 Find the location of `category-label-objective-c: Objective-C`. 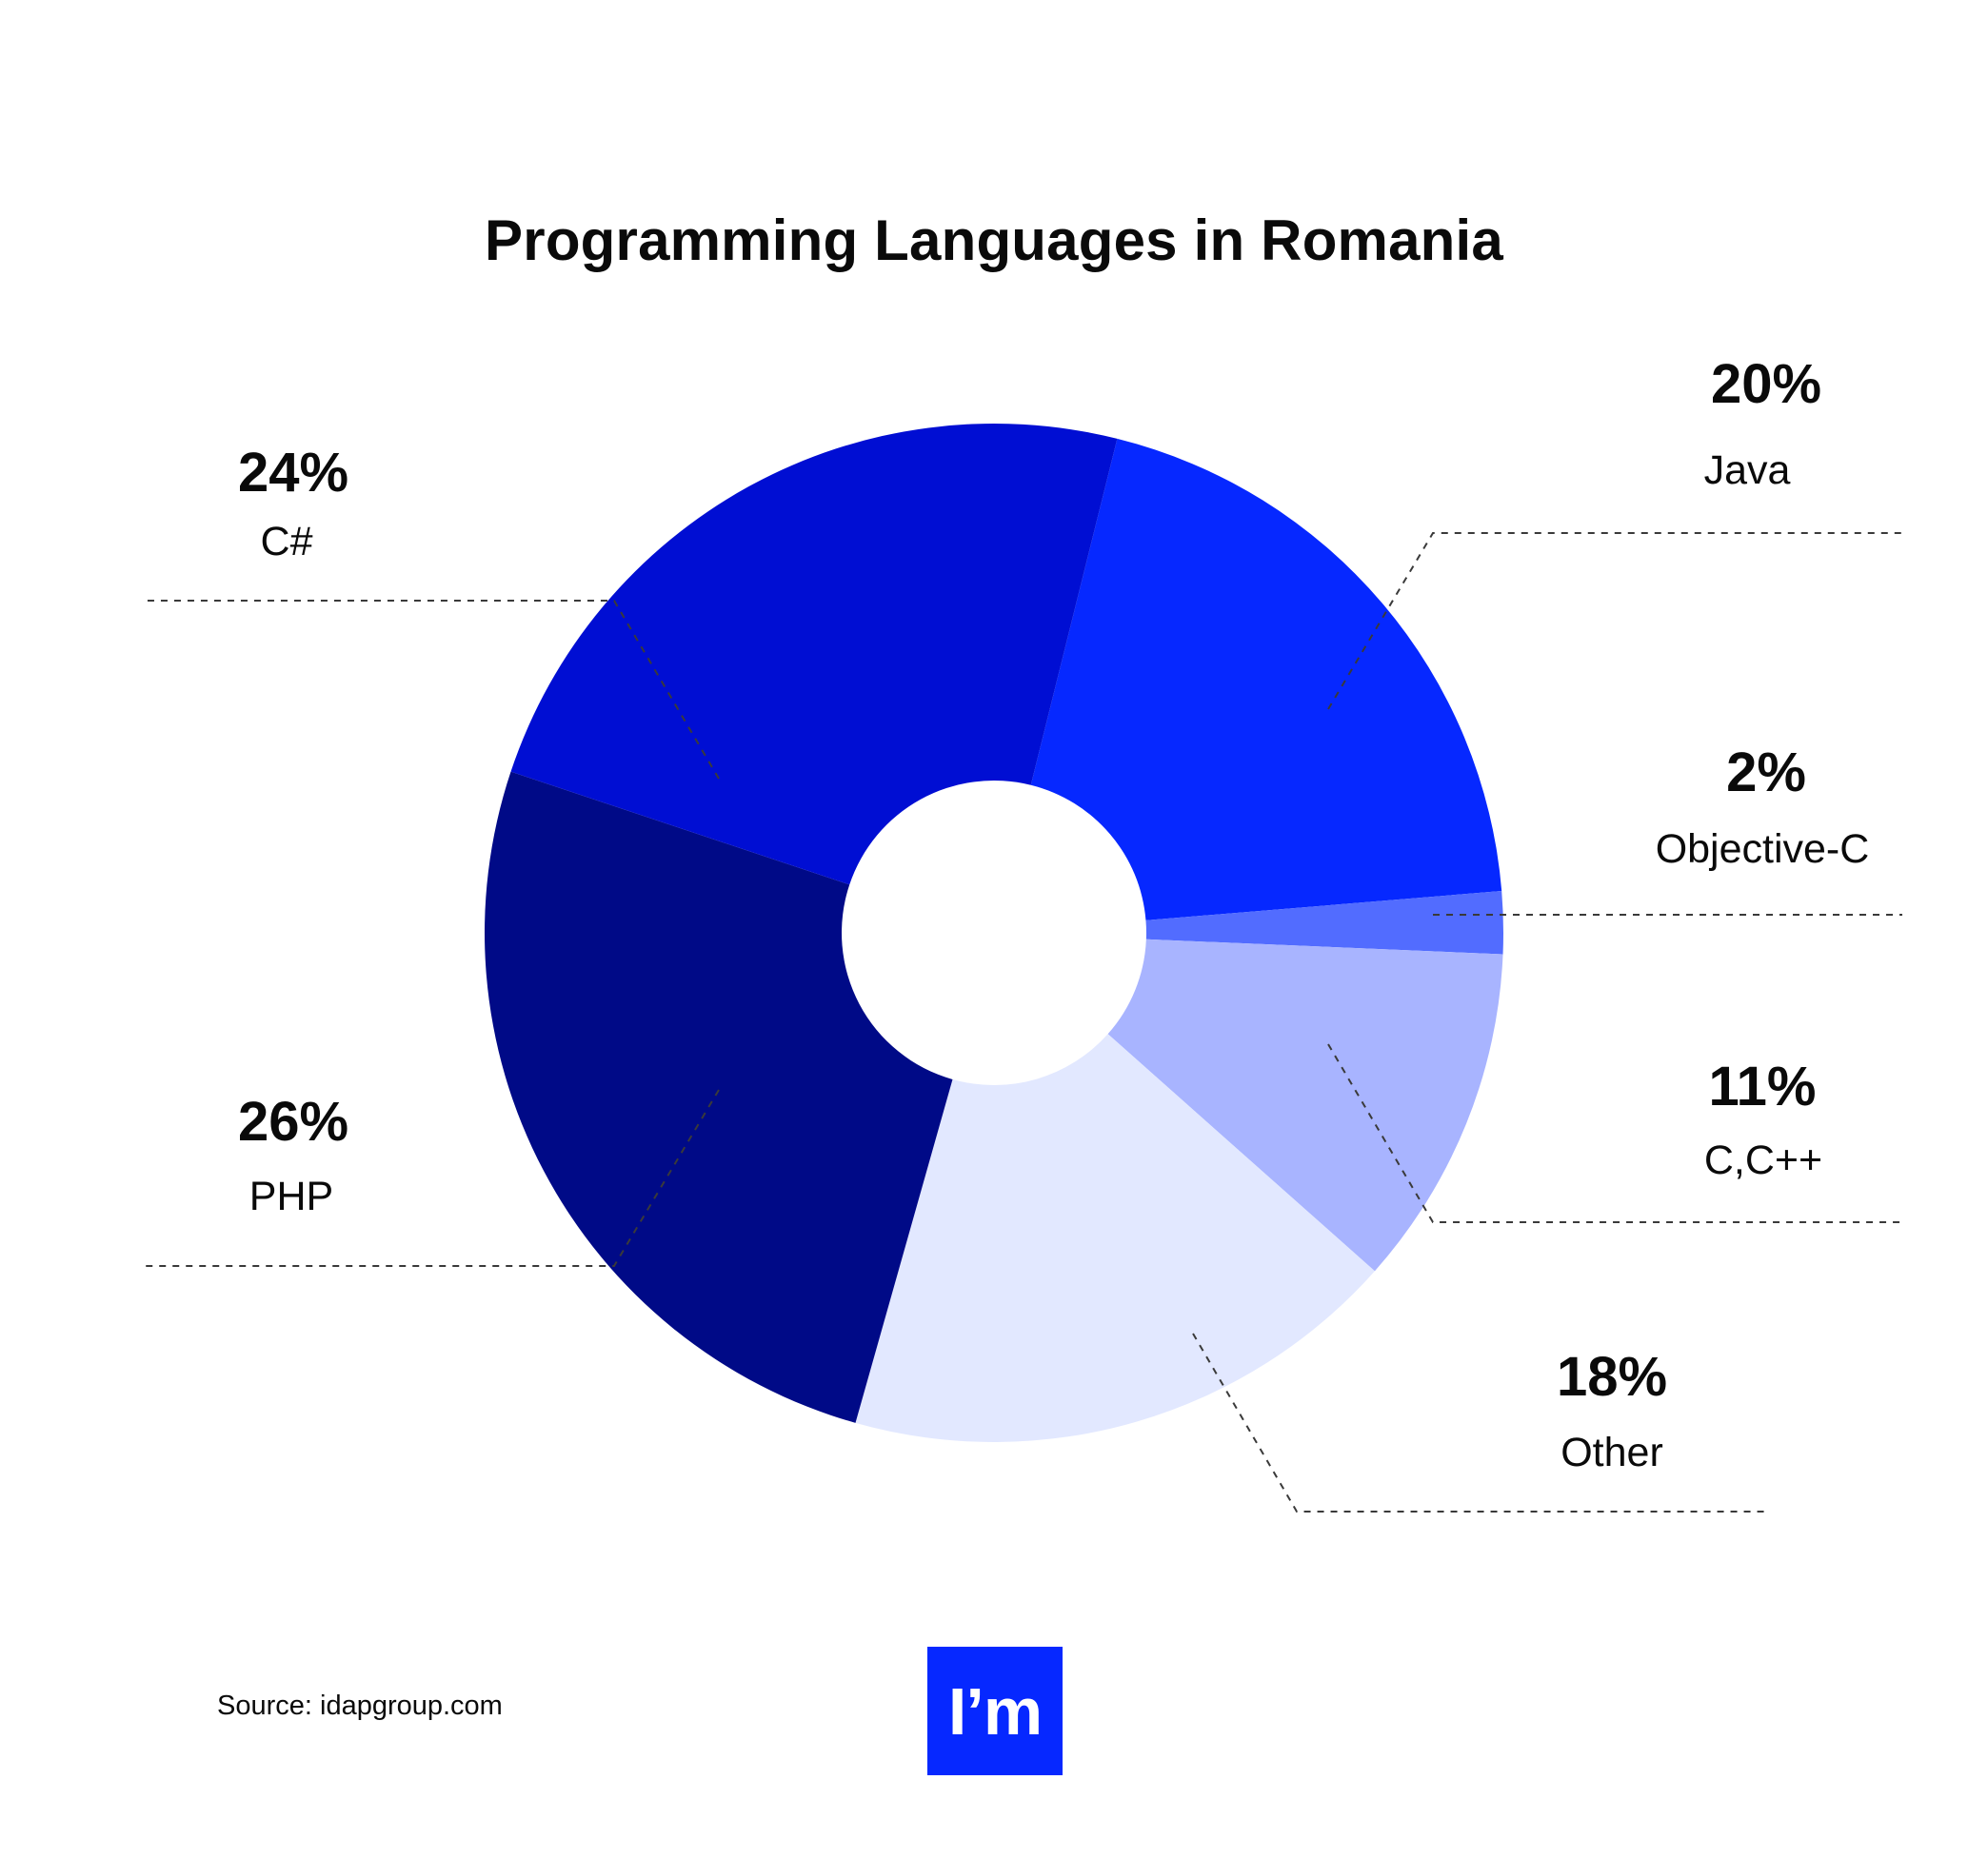

category-label-objective-c: Objective-C is located at coordinates (1762, 849).